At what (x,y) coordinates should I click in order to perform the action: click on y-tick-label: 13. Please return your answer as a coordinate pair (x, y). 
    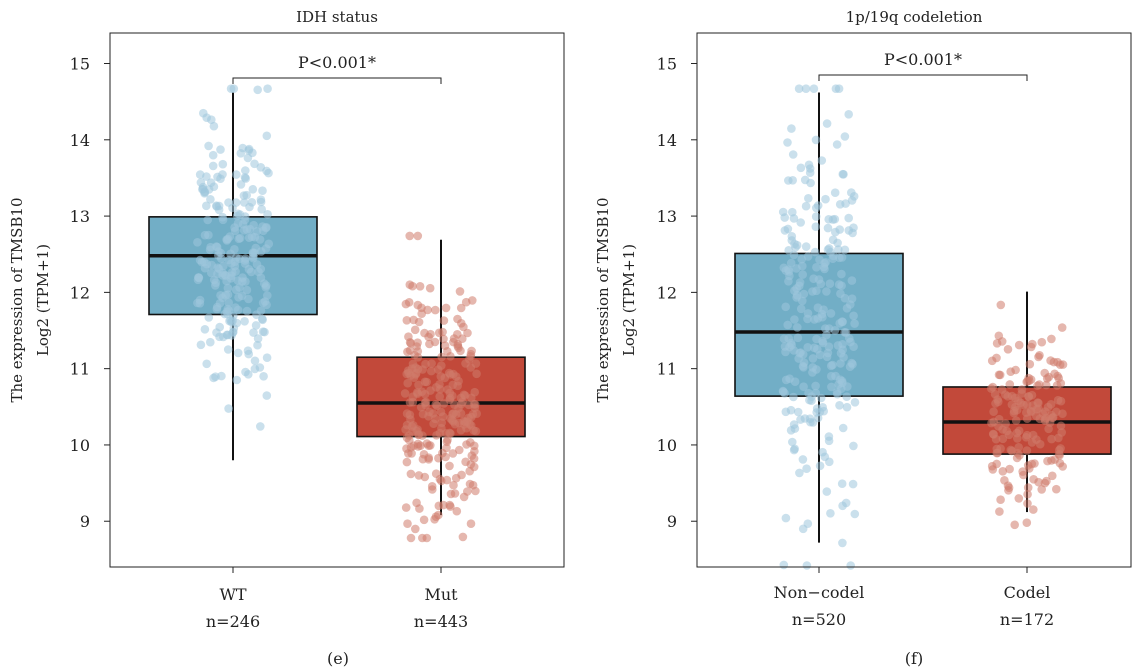
    Looking at the image, I should click on (80, 216).